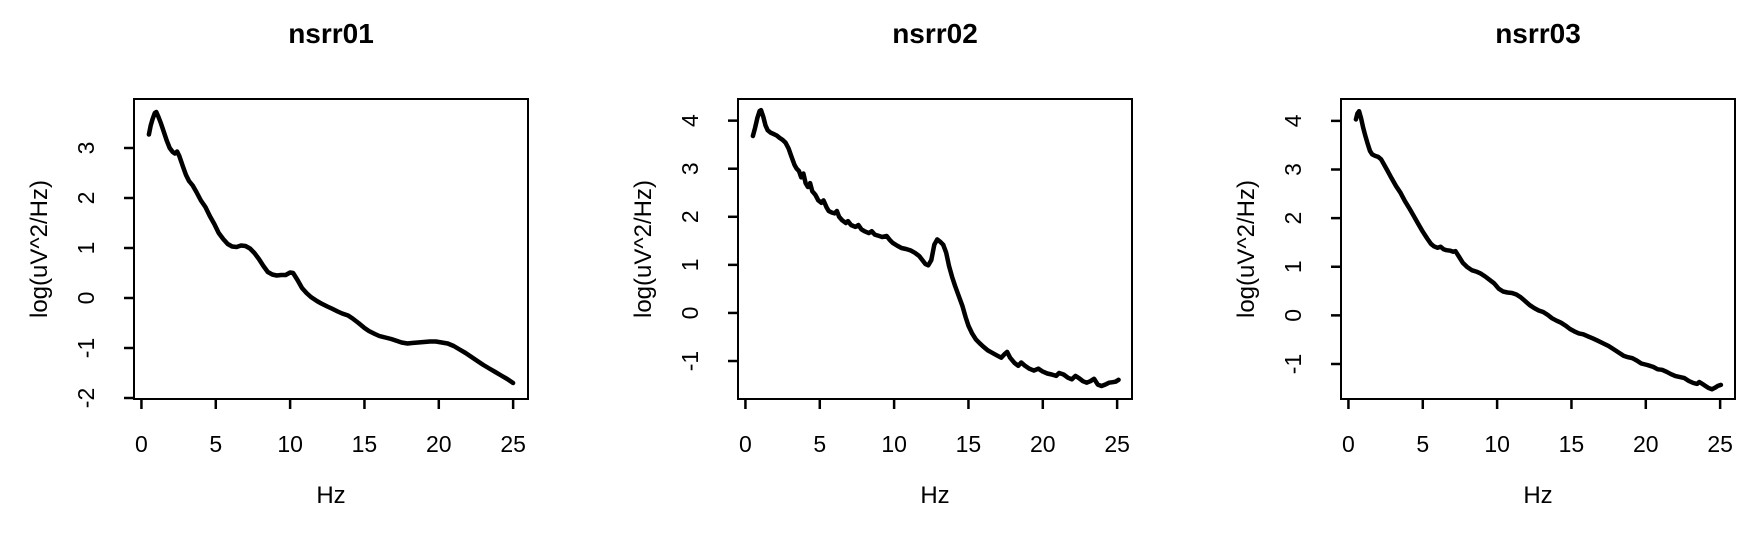  What do you see at coordinates (1538, 33) in the screenshot?
I see `panel-title: nsrr03` at bounding box center [1538, 33].